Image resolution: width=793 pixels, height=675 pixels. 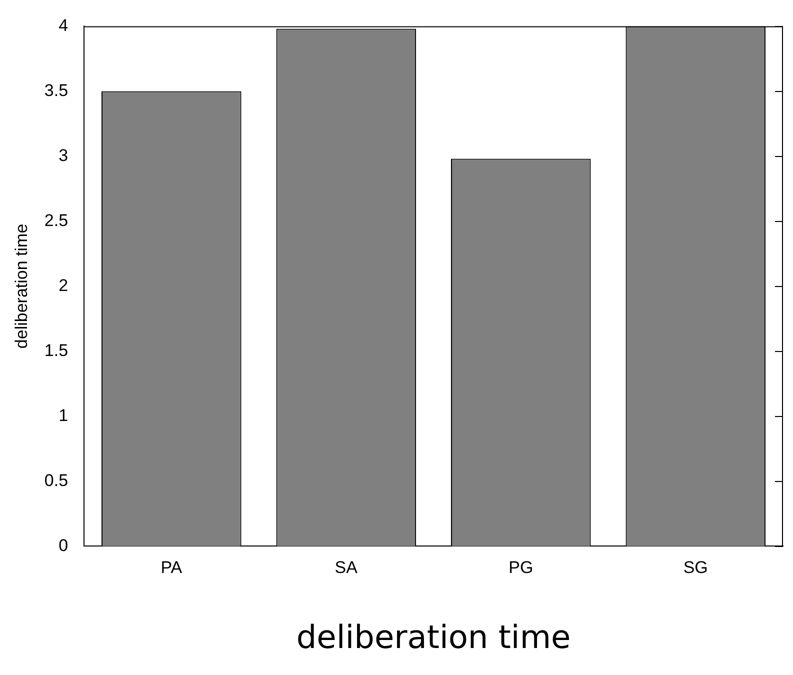 I want to click on y-tick-label: 1.5, so click(x=56, y=350).